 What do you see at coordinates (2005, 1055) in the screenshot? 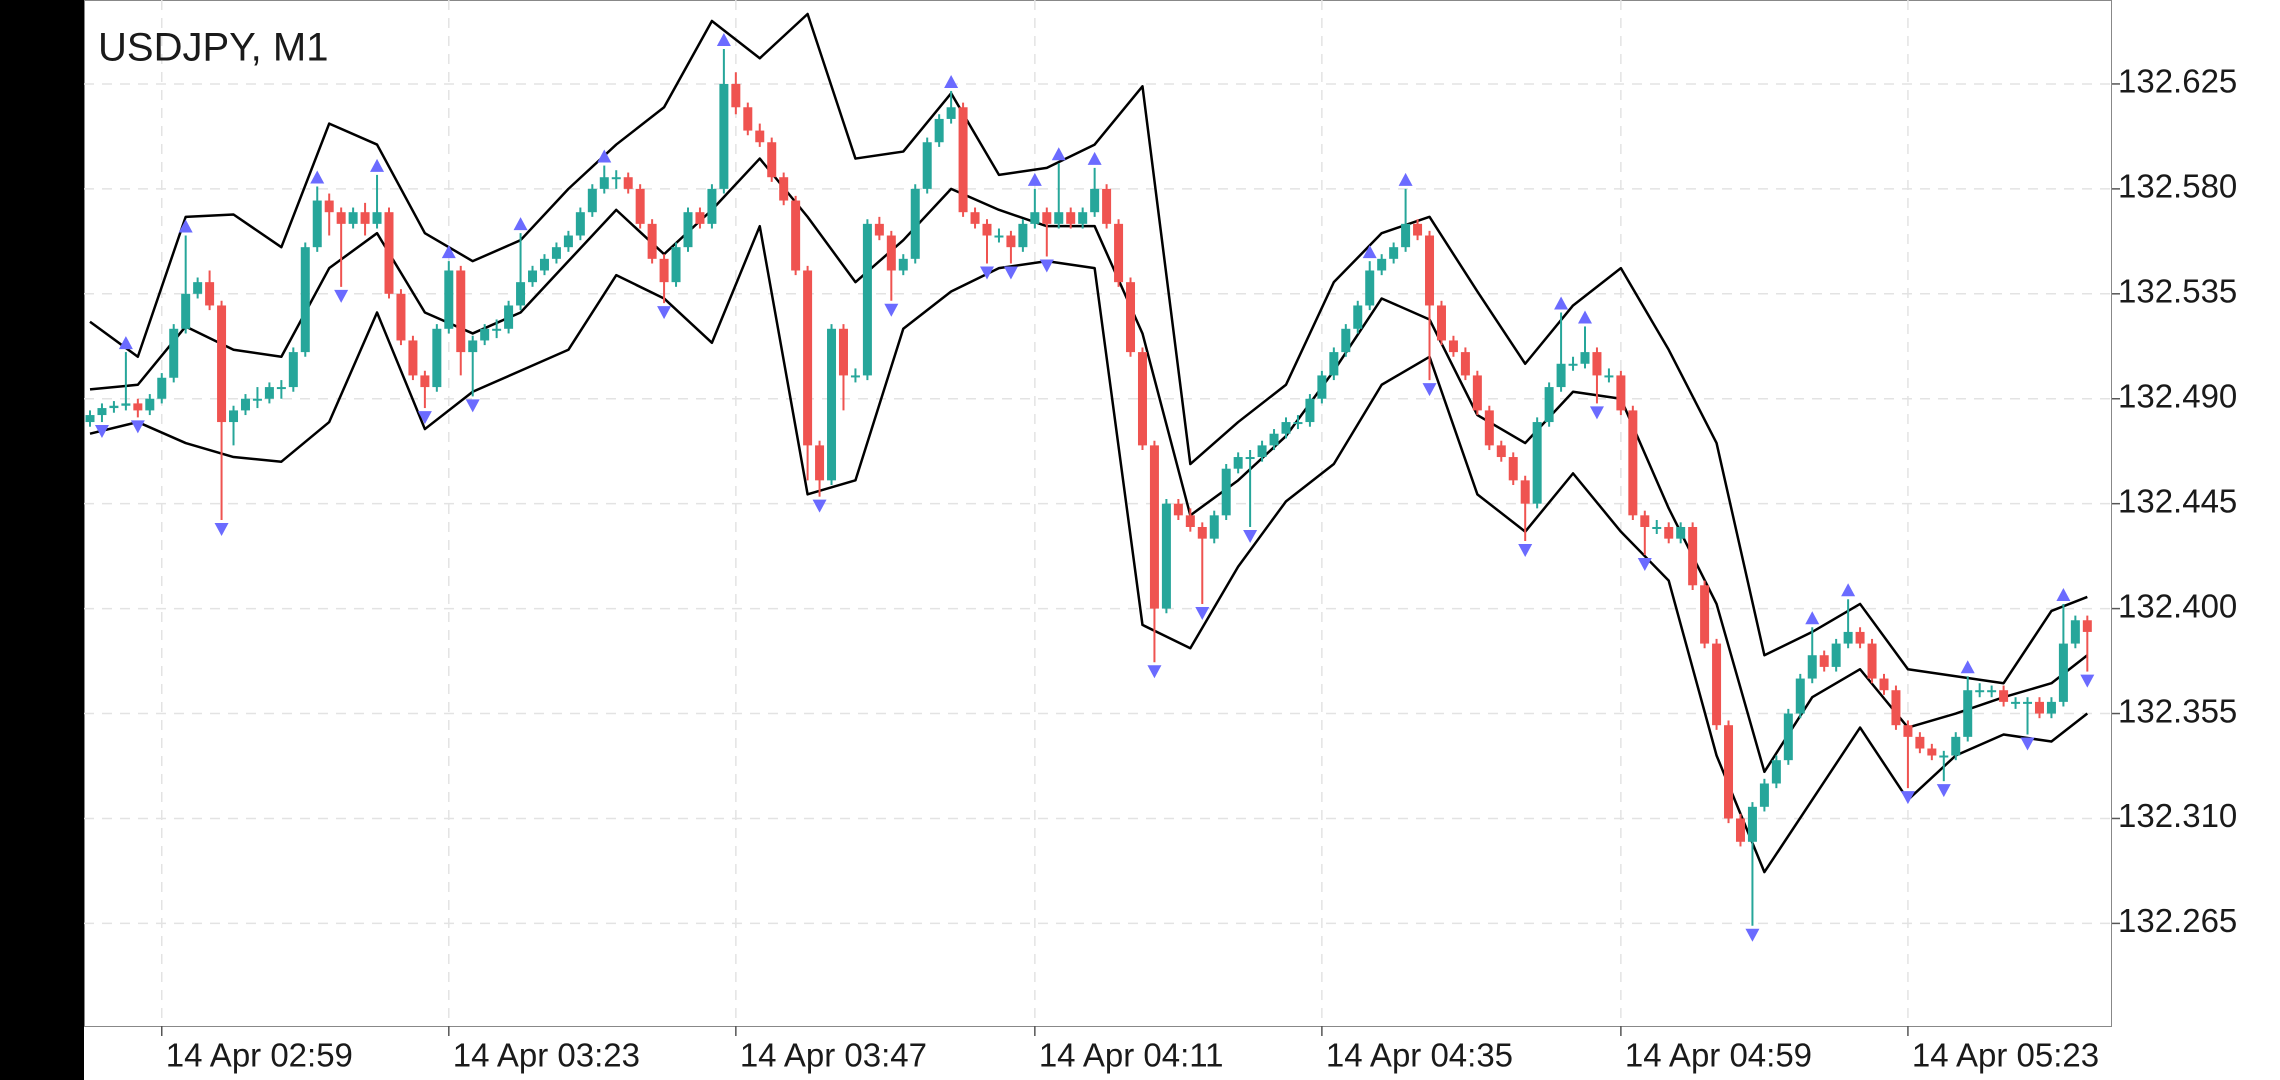
I see `x-tick-label: 14 Apr 05:23` at bounding box center [2005, 1055].